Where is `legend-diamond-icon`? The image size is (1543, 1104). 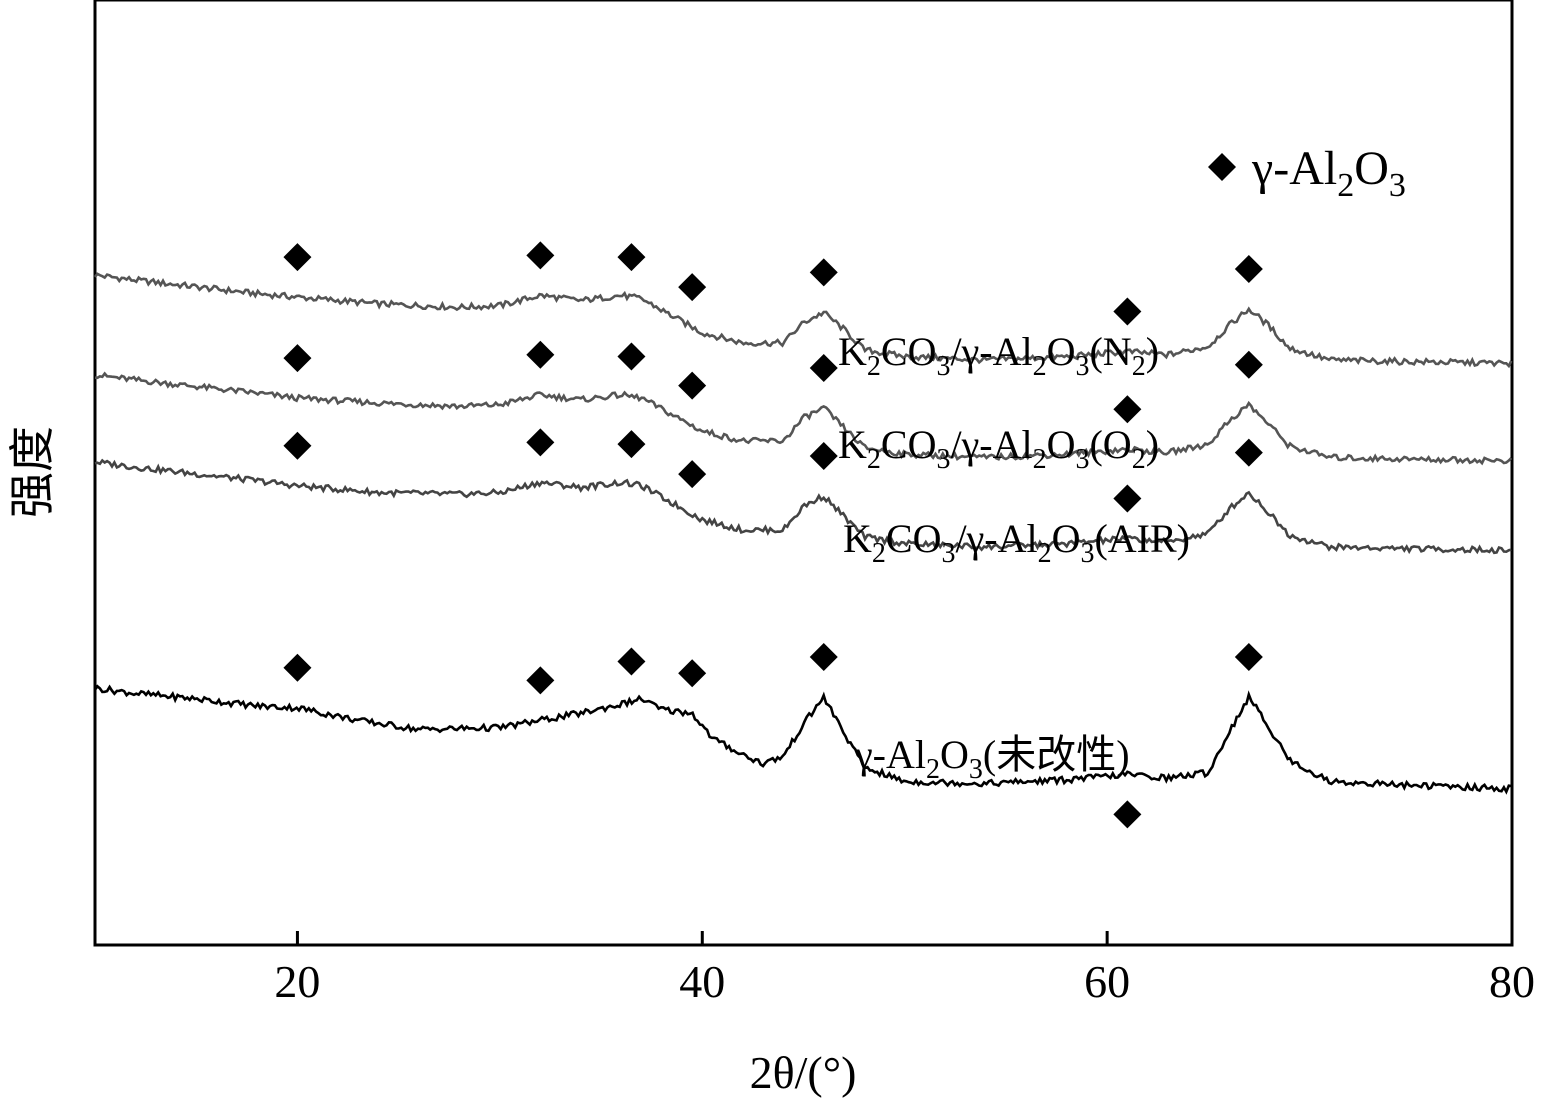
legend-diamond-icon is located at coordinates (1222, 167).